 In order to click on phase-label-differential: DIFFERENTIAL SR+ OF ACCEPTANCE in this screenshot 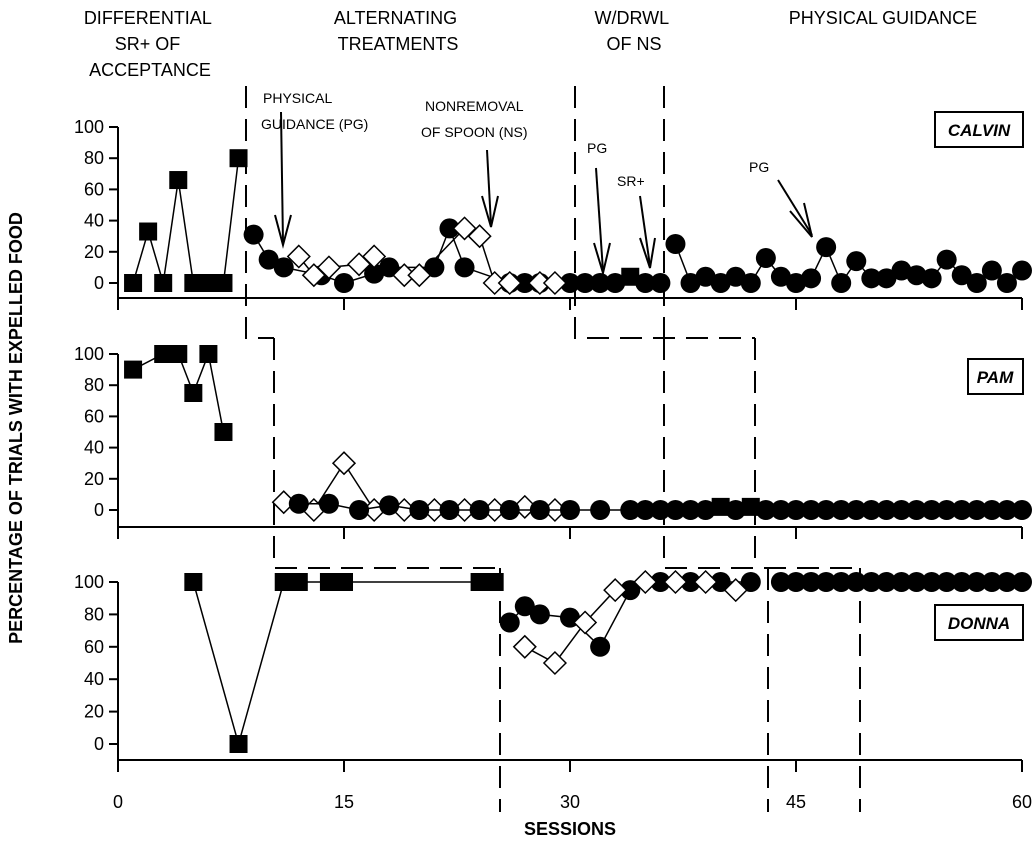, I will do `click(150, 44)`.